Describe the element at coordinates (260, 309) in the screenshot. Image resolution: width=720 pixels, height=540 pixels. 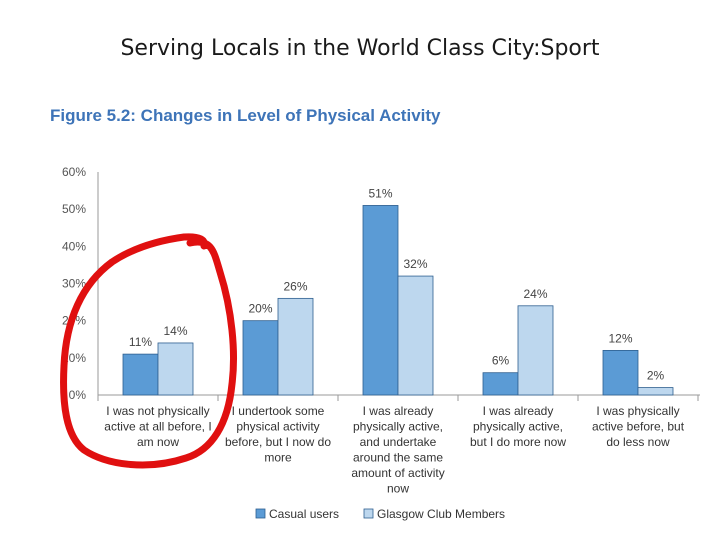
I see `data-label: 20%` at that location.